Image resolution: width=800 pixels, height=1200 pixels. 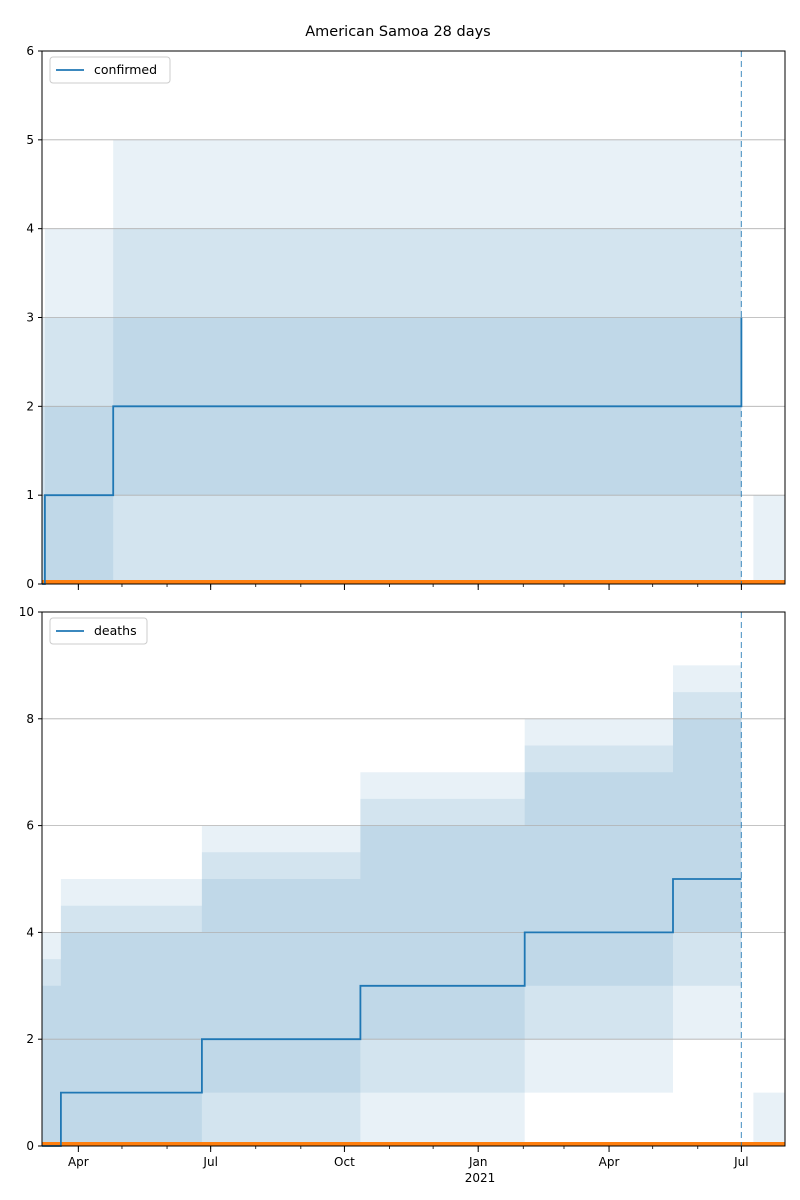 I want to click on legend-confirmed: confirmed, so click(x=110, y=70).